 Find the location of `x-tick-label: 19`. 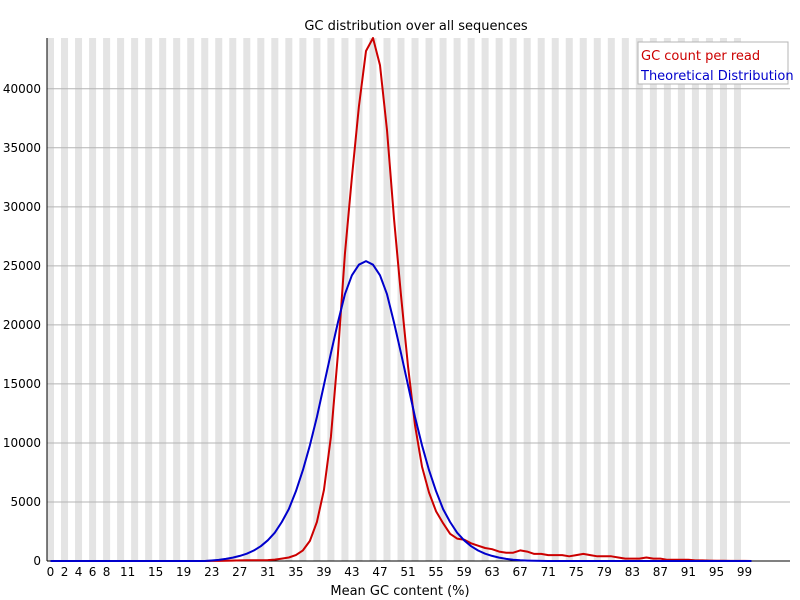

x-tick-label: 19 is located at coordinates (183, 572).